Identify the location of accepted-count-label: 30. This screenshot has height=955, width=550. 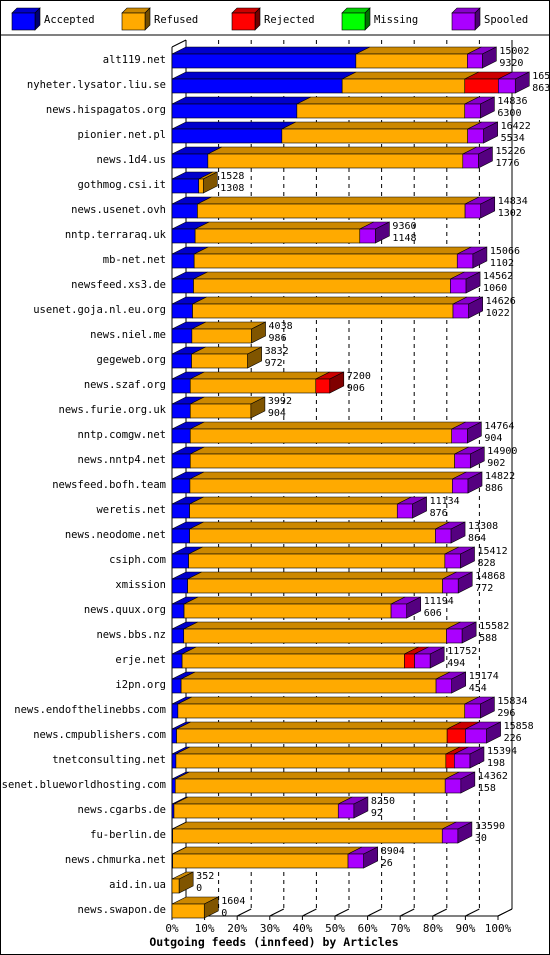
(481, 838).